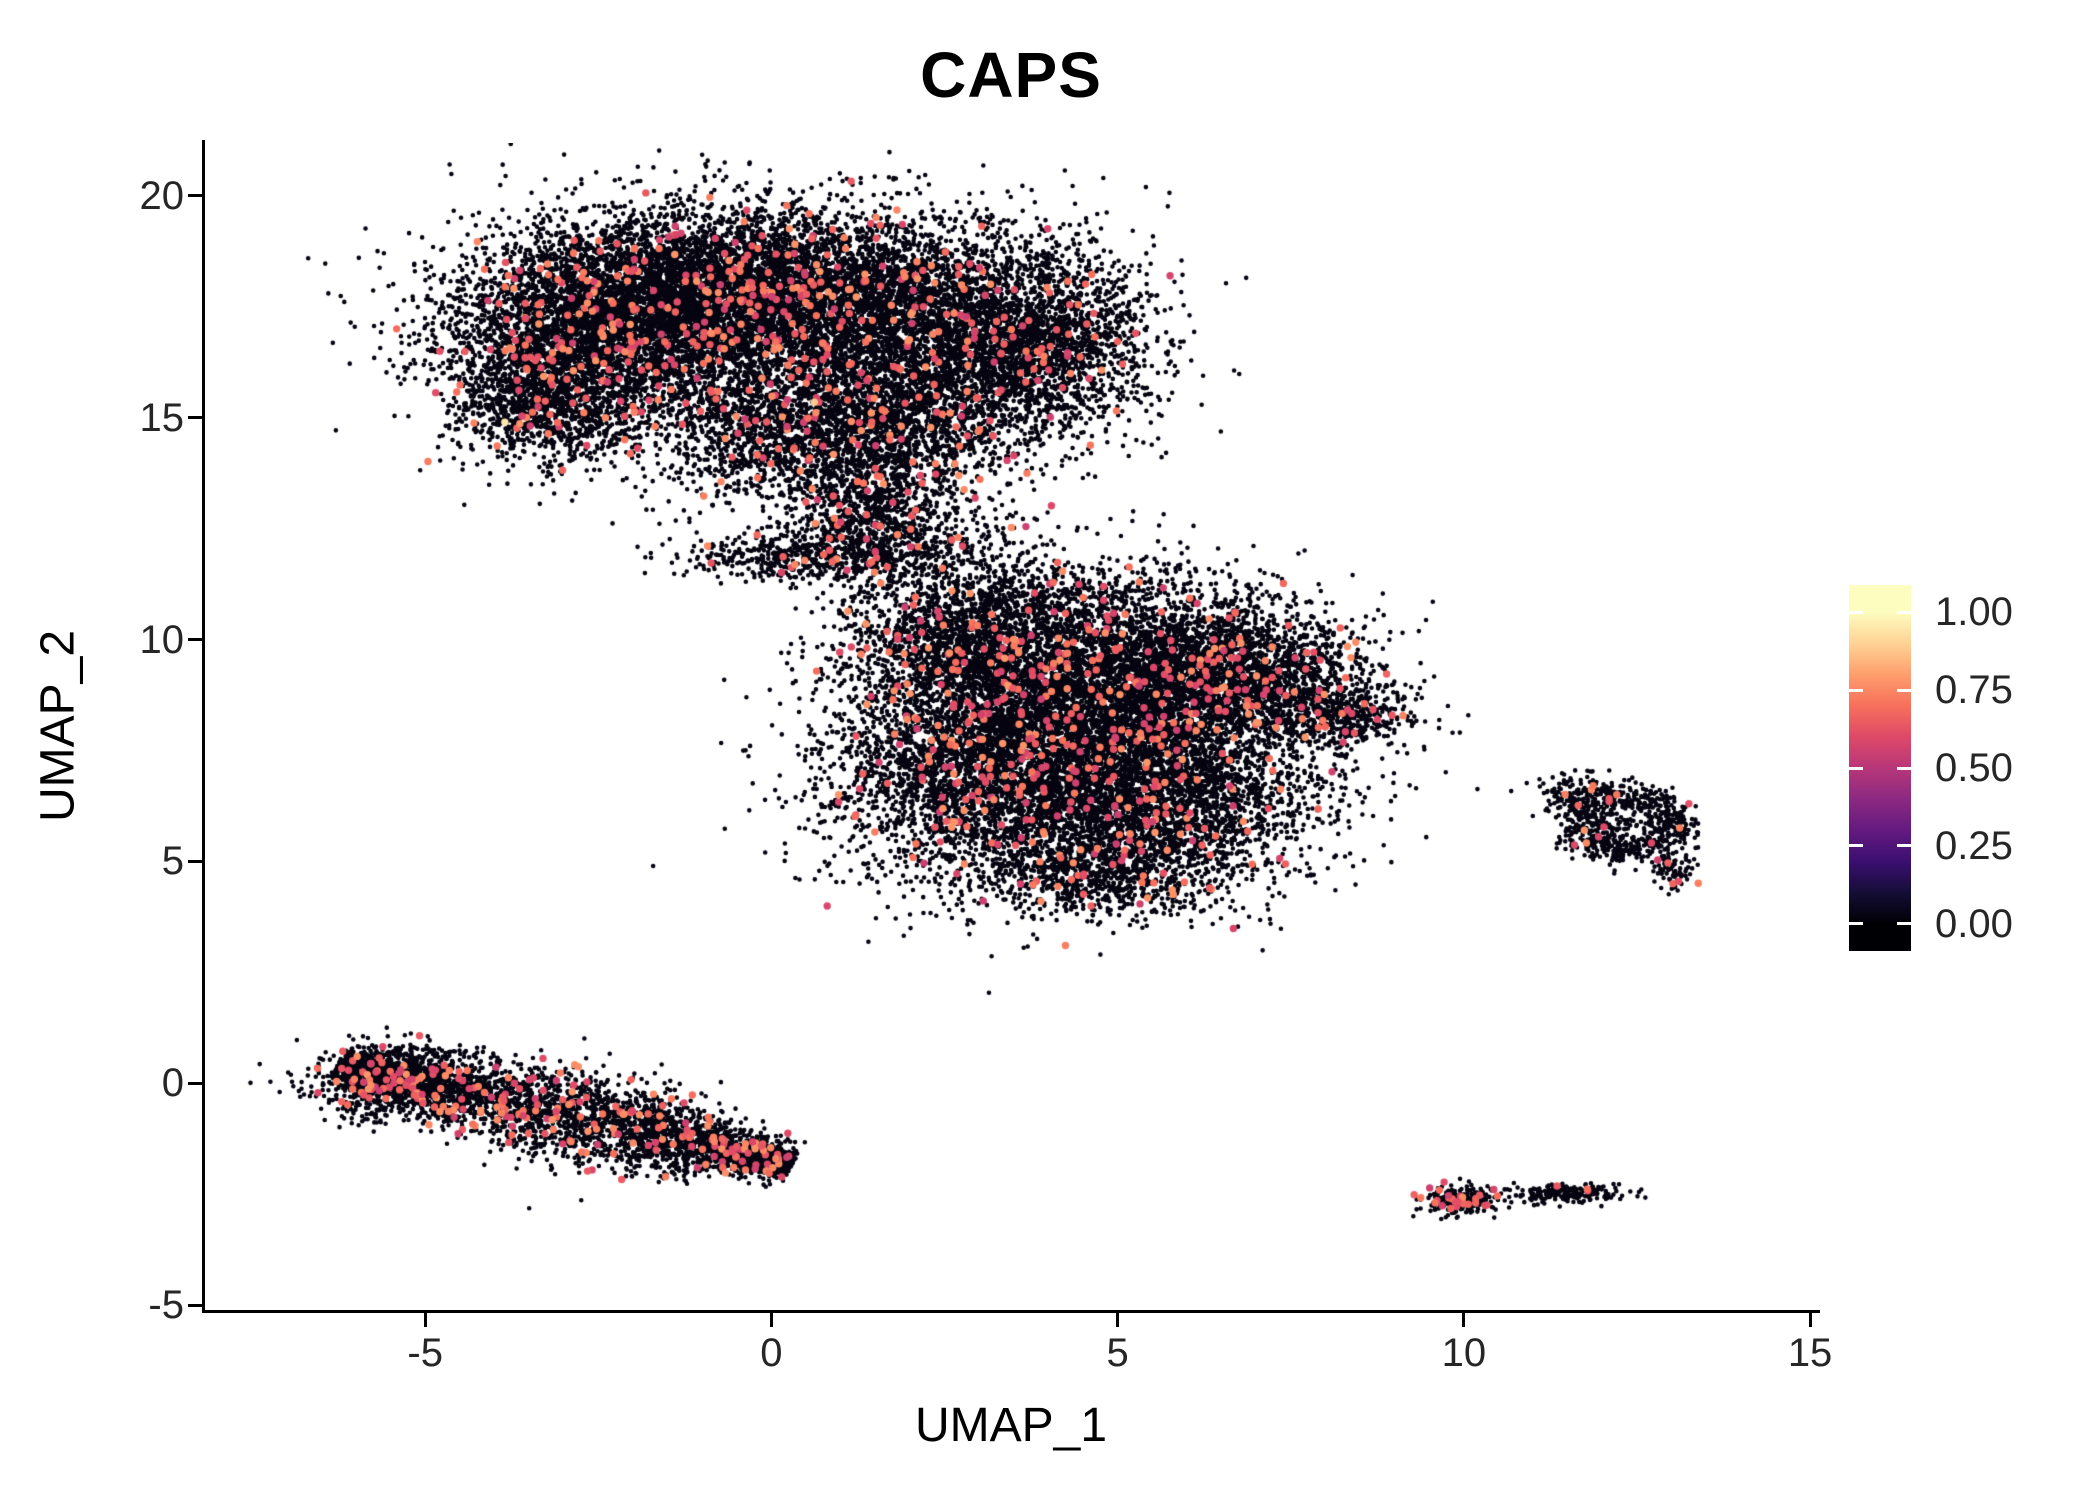  What do you see at coordinates (1974, 923) in the screenshot?
I see `colorbar-tick-label: 0.00` at bounding box center [1974, 923].